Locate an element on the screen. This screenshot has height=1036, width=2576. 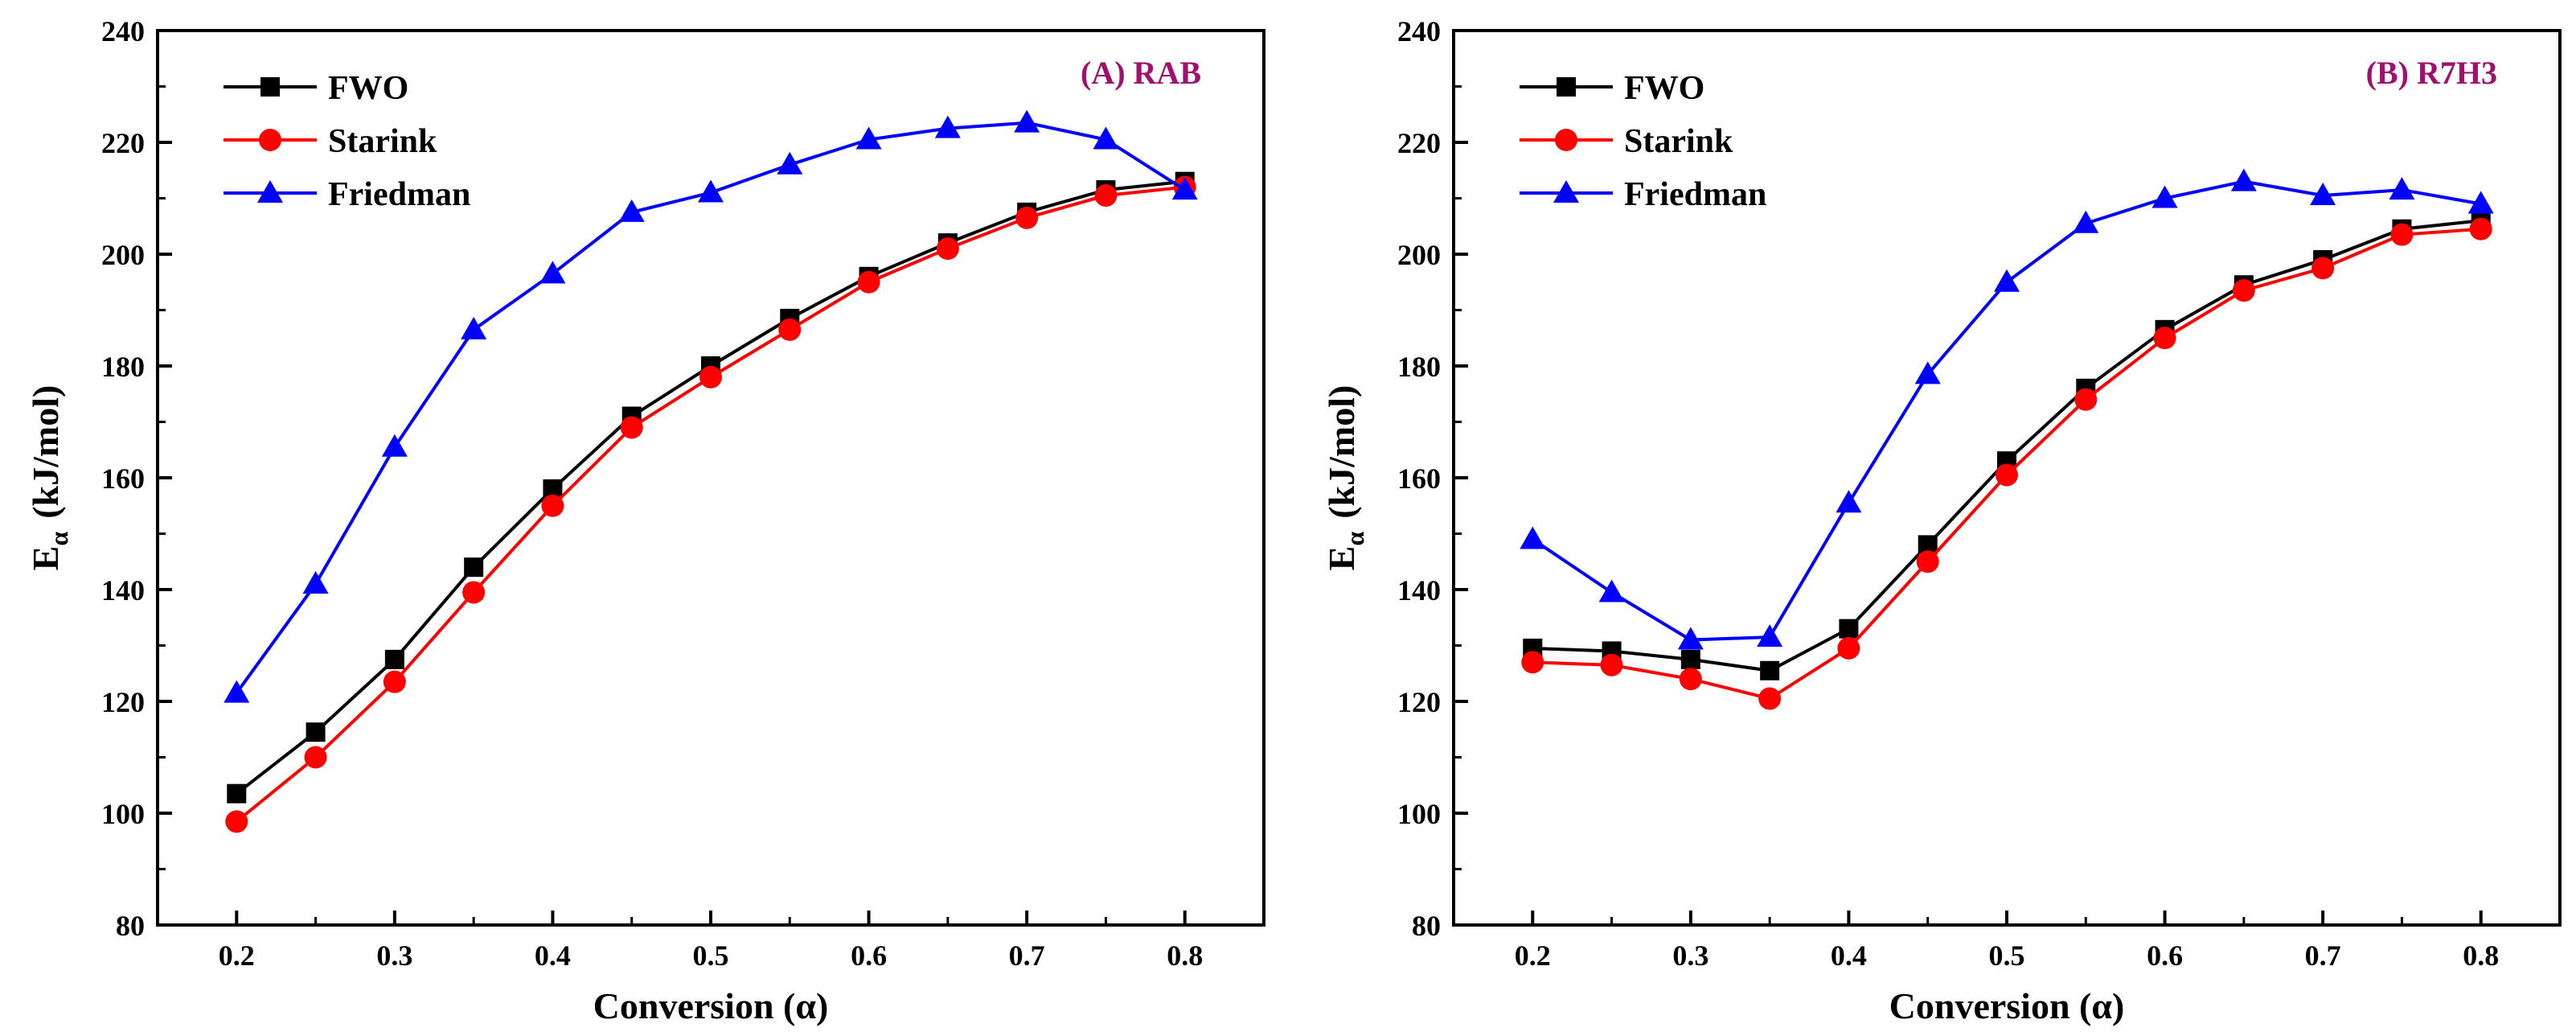
y-axis-title-units: (kJ/mol) is located at coordinates (1341, 452).